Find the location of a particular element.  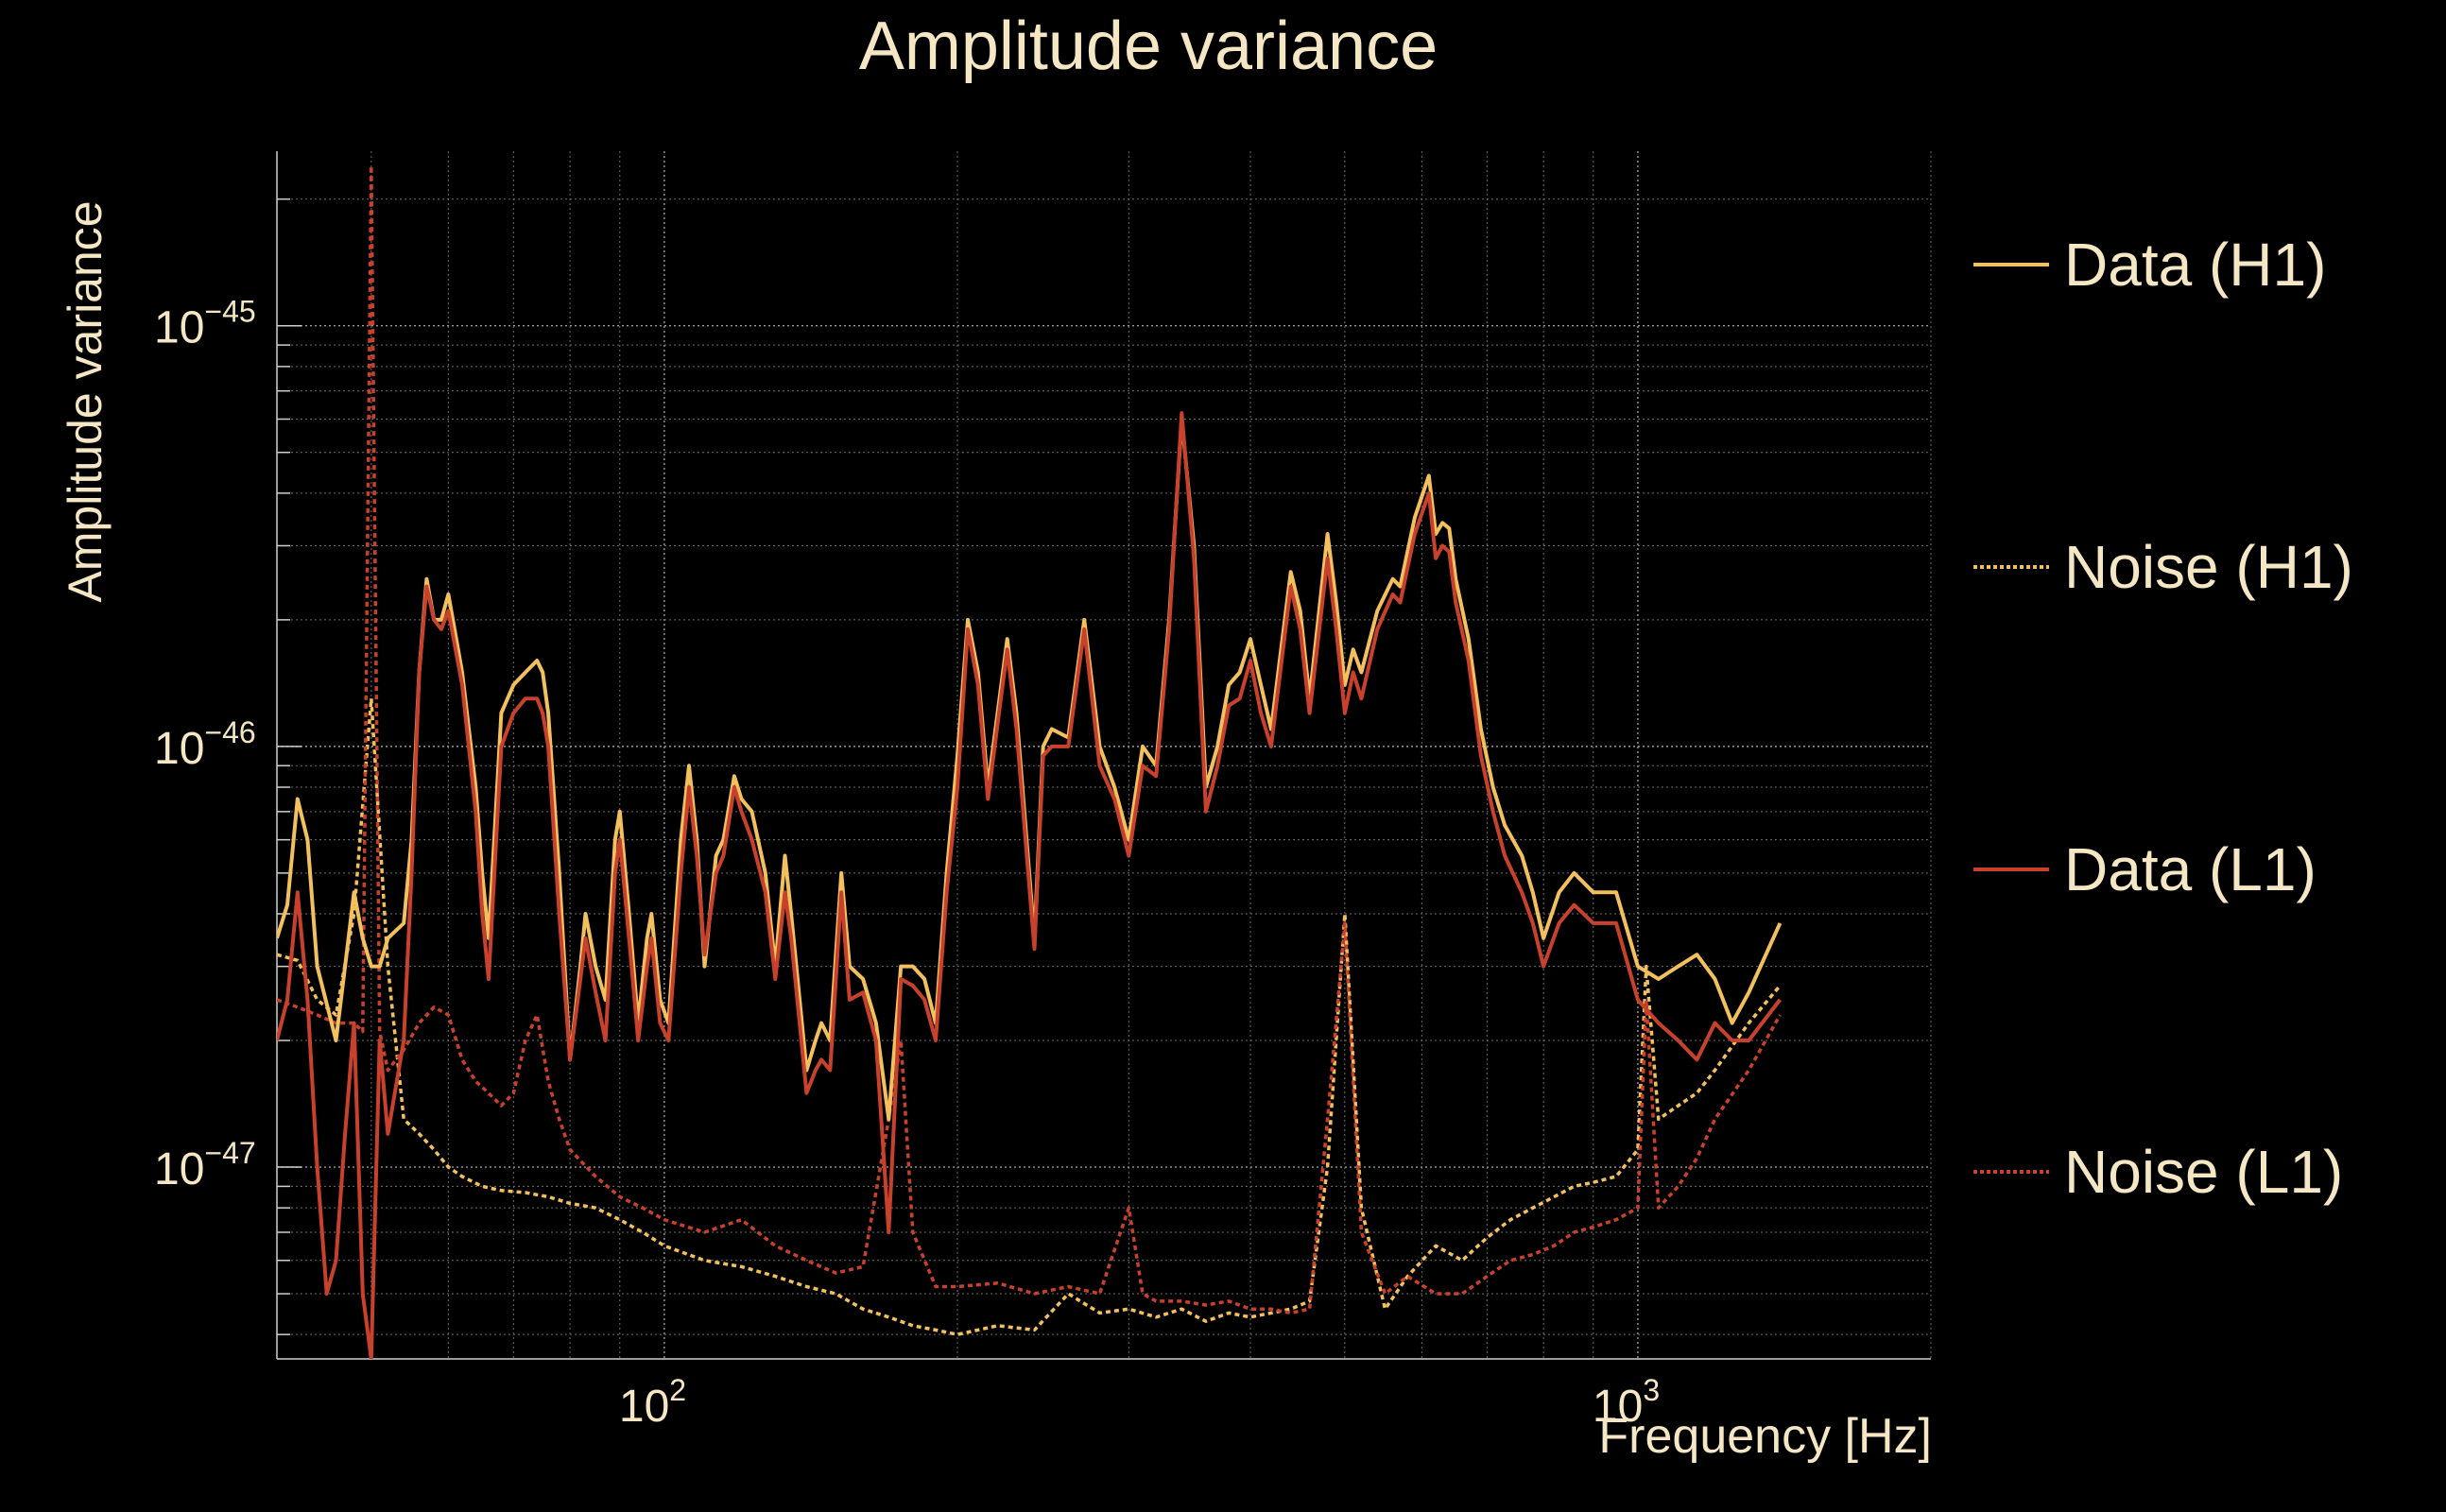

legend-item: Data (H1) is located at coordinates (2149, 264).